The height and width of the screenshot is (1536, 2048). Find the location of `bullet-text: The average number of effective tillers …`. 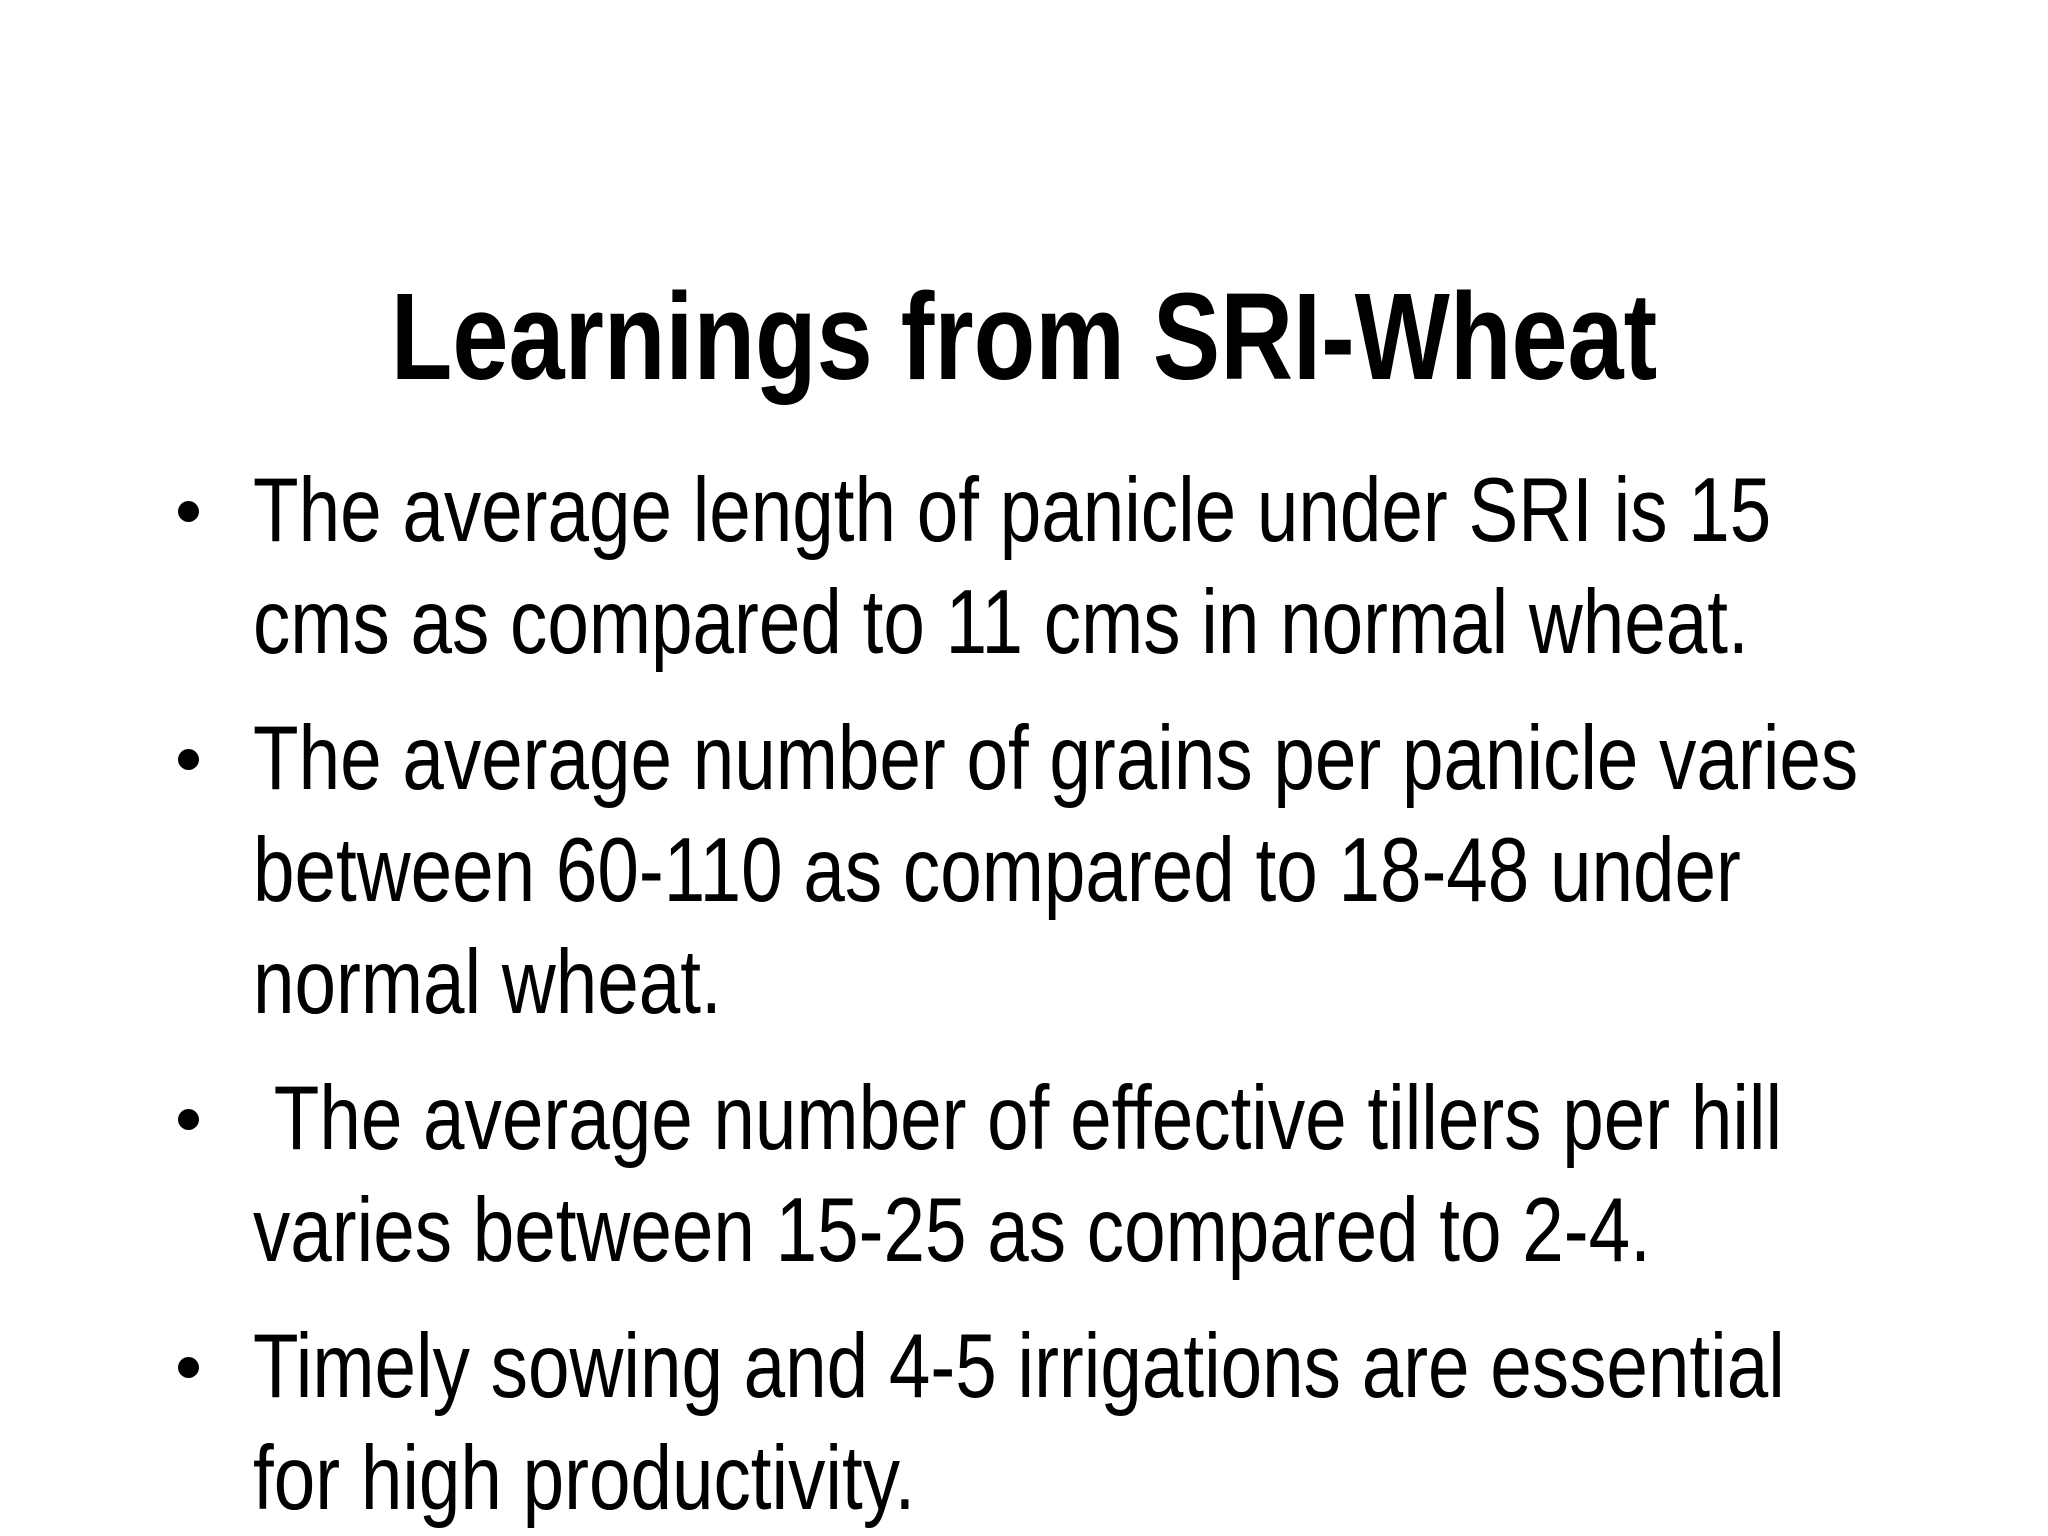

bullet-text: The average number of effective tillers … is located at coordinates (1125, 1175).